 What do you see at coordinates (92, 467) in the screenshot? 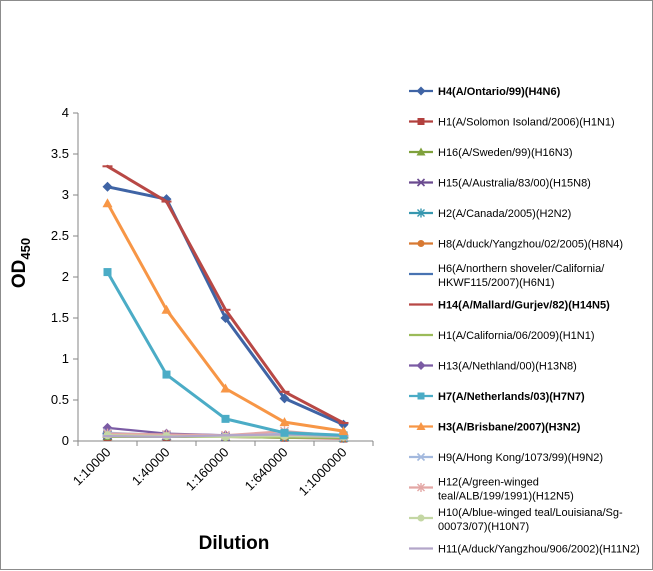
I see `x-tick-label: 1:10000` at bounding box center [92, 467].